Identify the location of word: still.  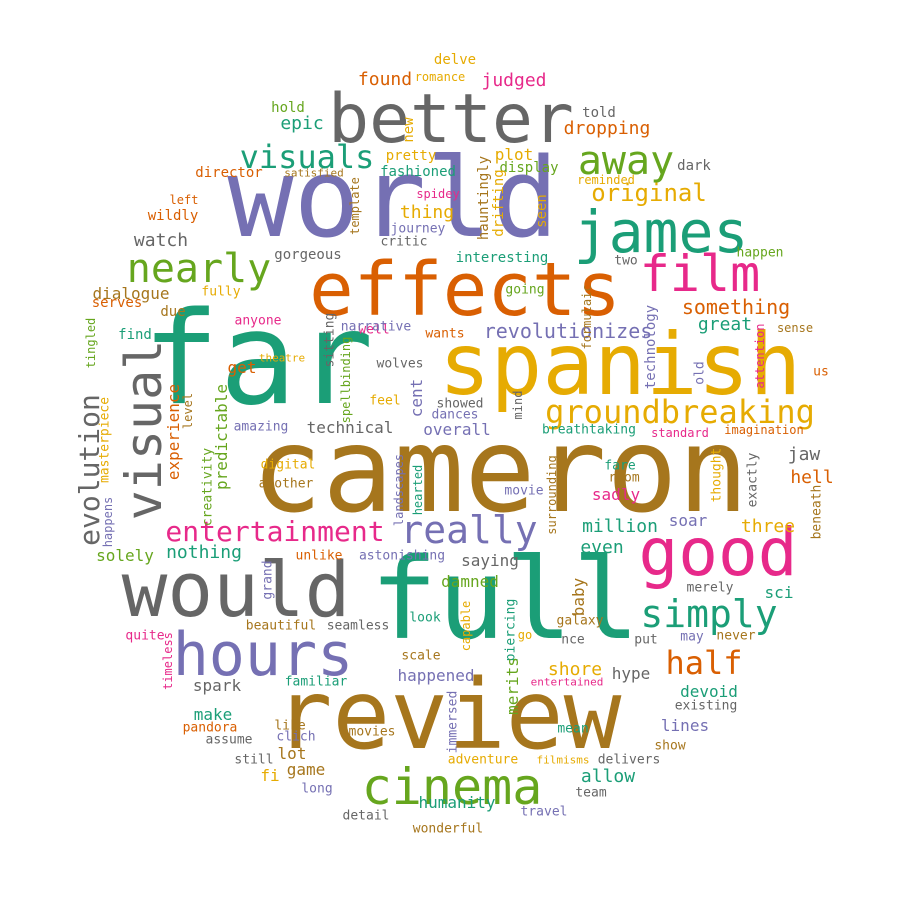
(254, 760).